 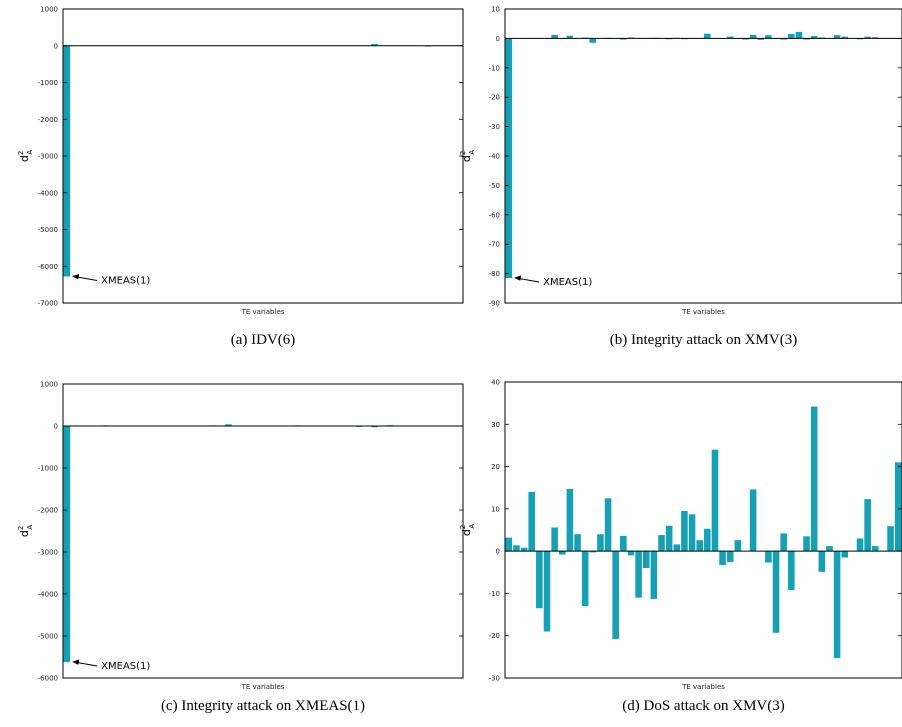 What do you see at coordinates (495, 425) in the screenshot?
I see `y-tick-label: 30` at bounding box center [495, 425].